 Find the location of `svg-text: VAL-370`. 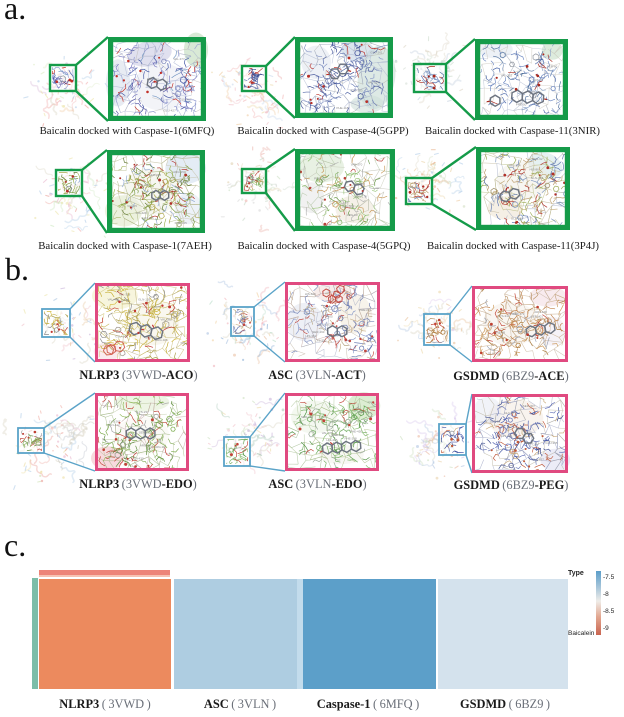

svg-text: VAL-370 is located at coordinates (357, 165).